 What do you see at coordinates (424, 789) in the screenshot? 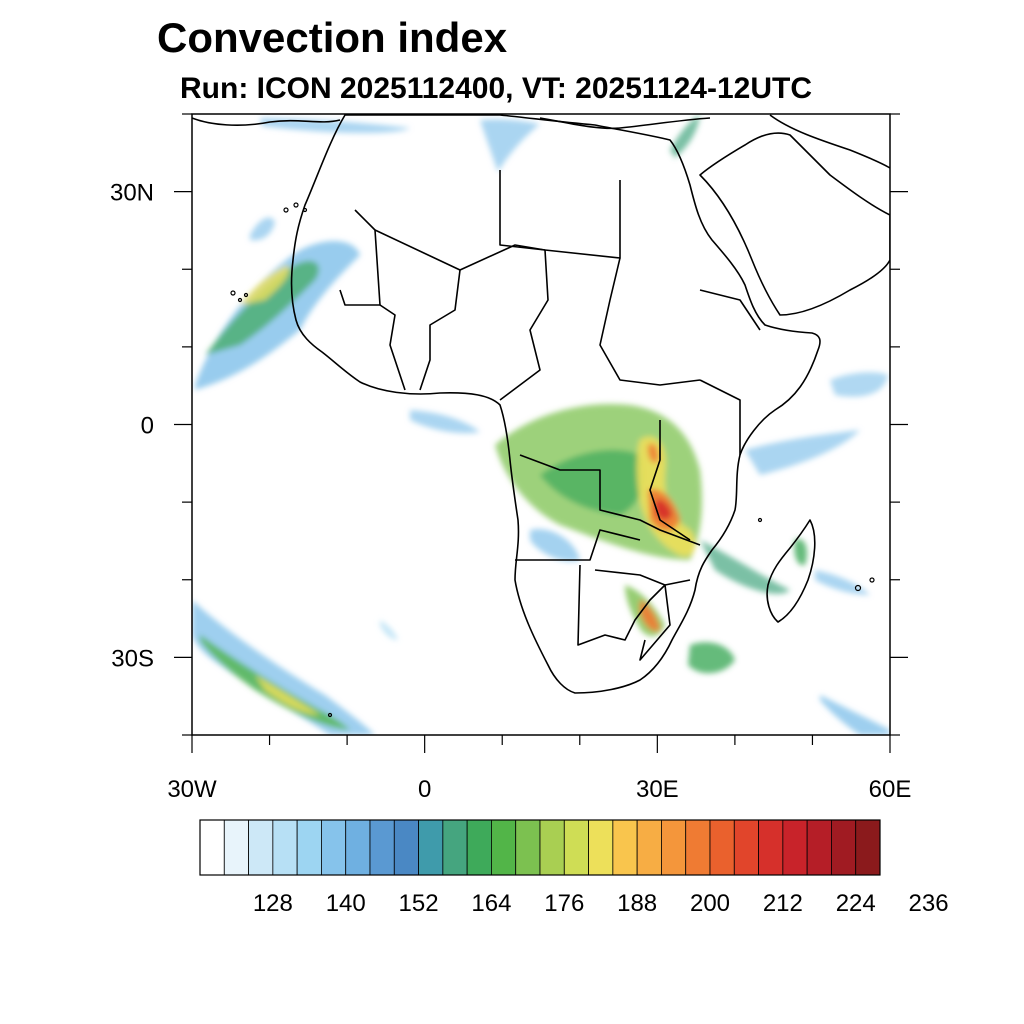
I see `x-tick-label: 0` at bounding box center [424, 789].